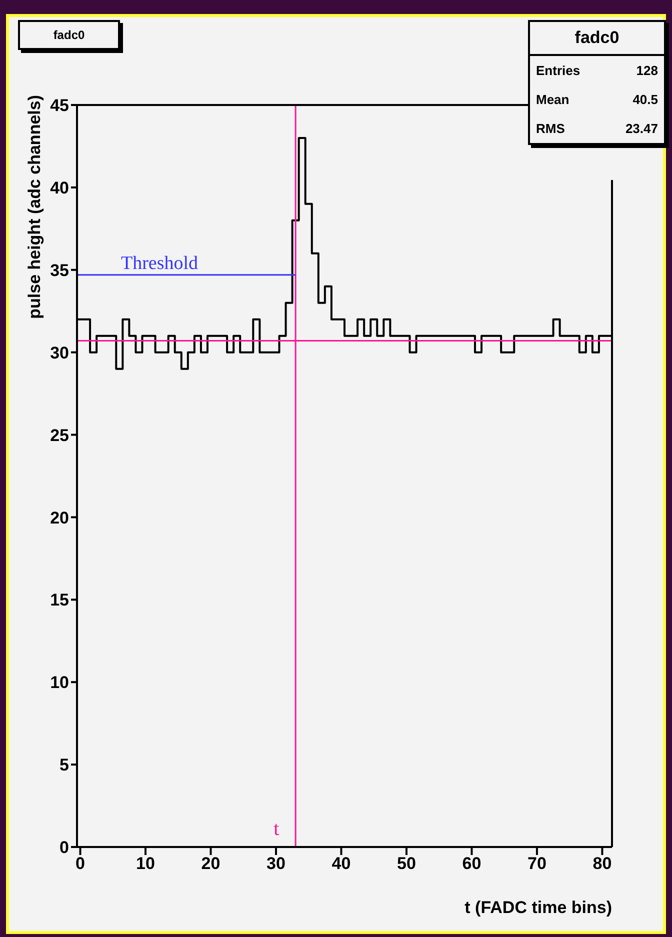 The height and width of the screenshot is (937, 672). What do you see at coordinates (597, 39) in the screenshot?
I see `text: fadc0` at bounding box center [597, 39].